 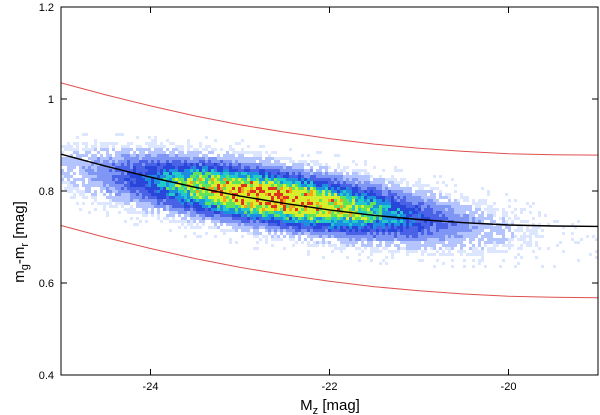 What do you see at coordinates (151, 387) in the screenshot?
I see `x-tick-label: -24` at bounding box center [151, 387].